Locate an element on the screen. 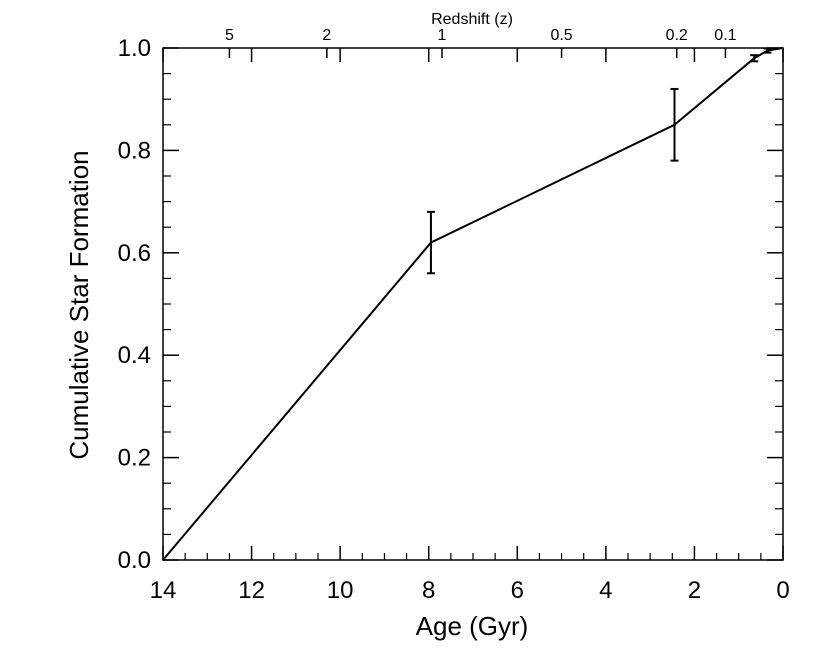  x-tick-label: 4 is located at coordinates (605, 590).